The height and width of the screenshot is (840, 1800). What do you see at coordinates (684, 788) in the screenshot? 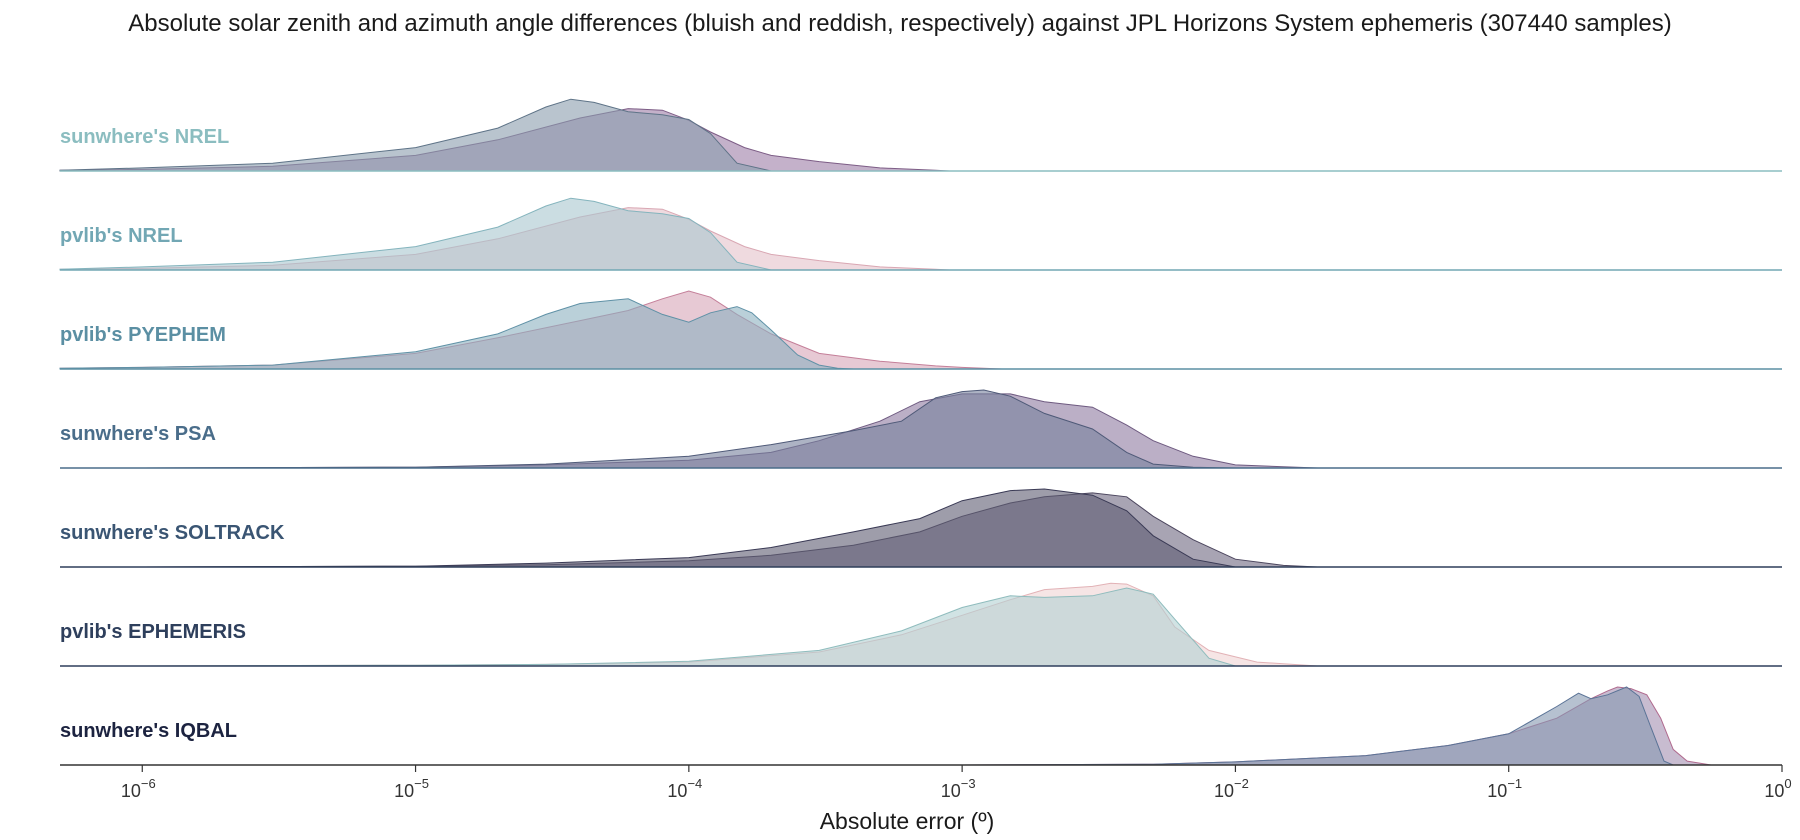
I see `x-tick-label: 10⁻⁴` at bounding box center [684, 788].